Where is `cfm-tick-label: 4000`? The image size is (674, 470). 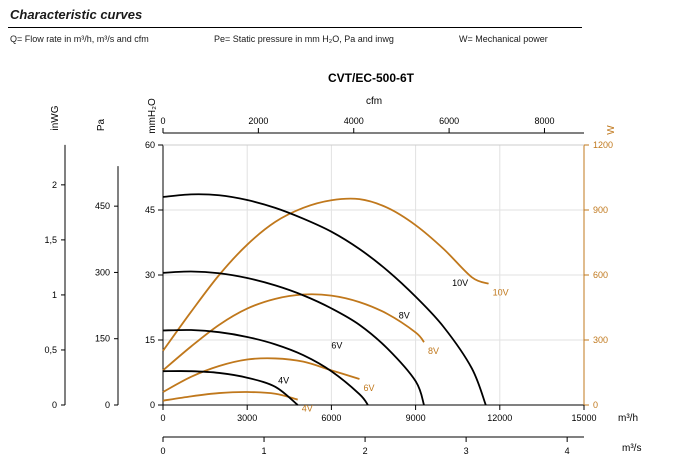 cfm-tick-label: 4000 is located at coordinates (354, 121).